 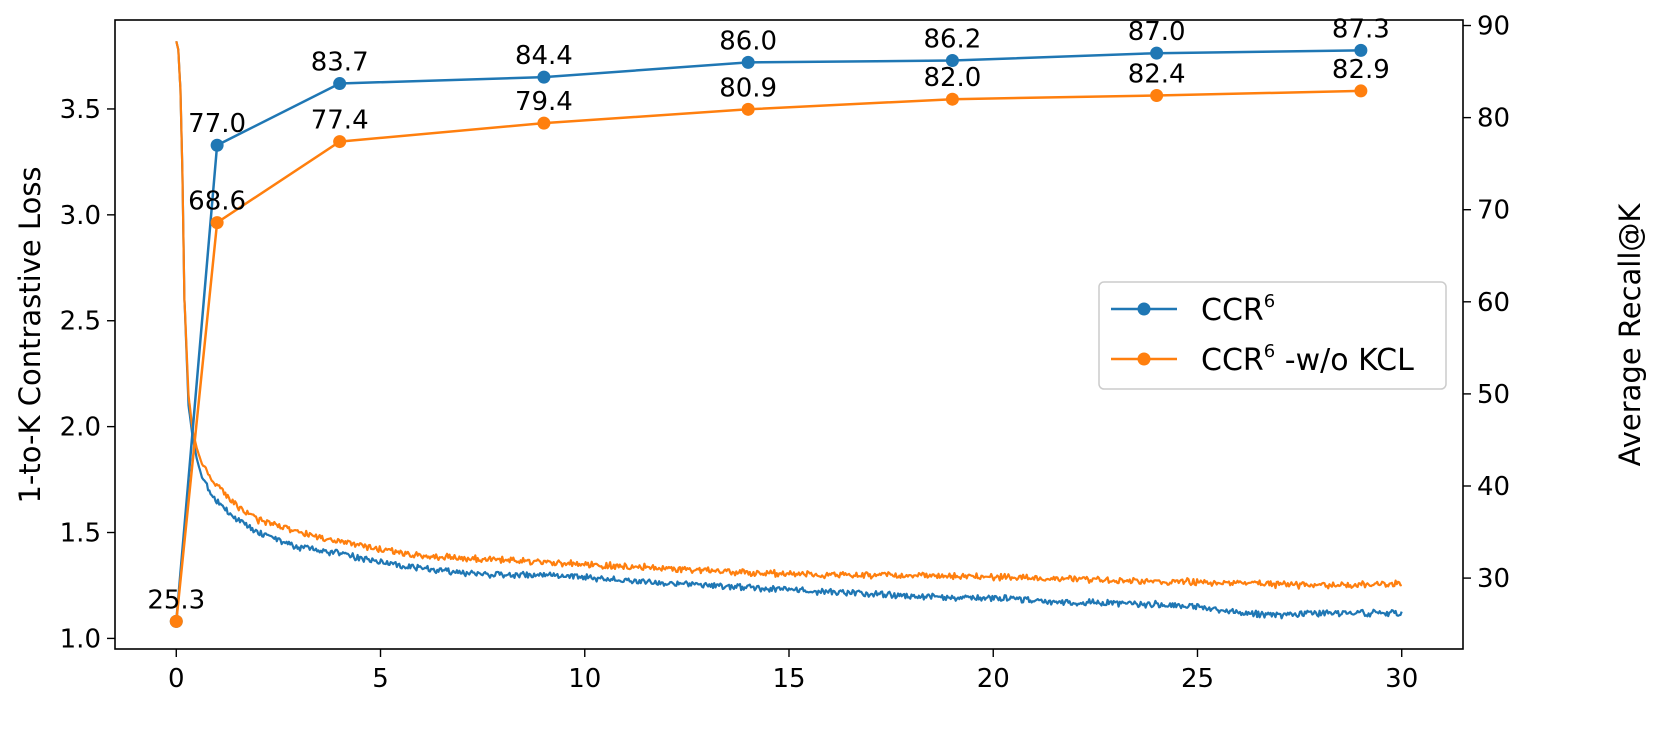 What do you see at coordinates (1493, 119) in the screenshot?
I see `y-right-tick-label: 80` at bounding box center [1493, 119].